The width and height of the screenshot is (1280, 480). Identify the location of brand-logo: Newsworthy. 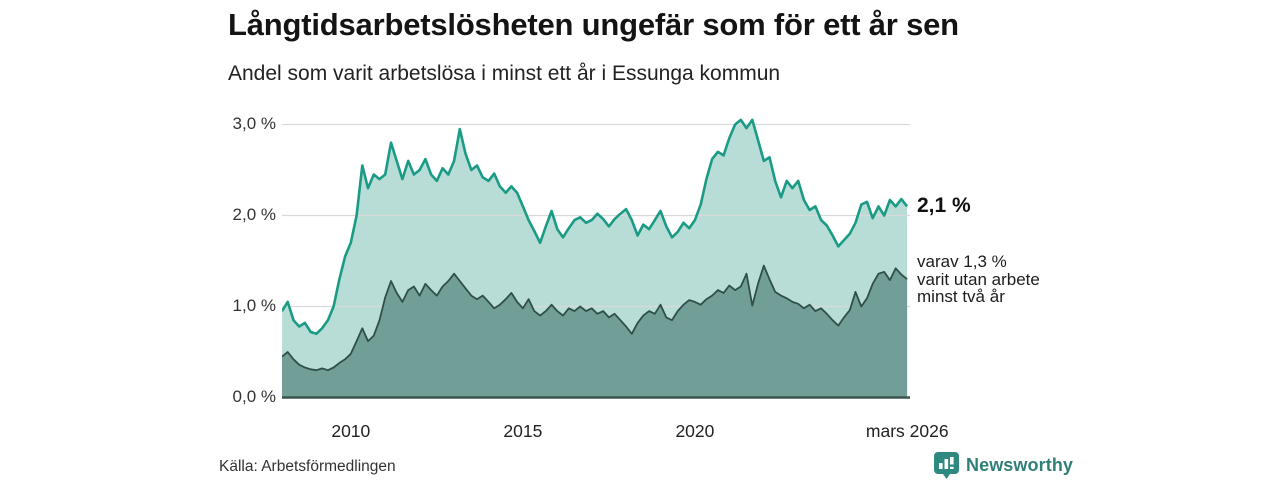
(1003, 465).